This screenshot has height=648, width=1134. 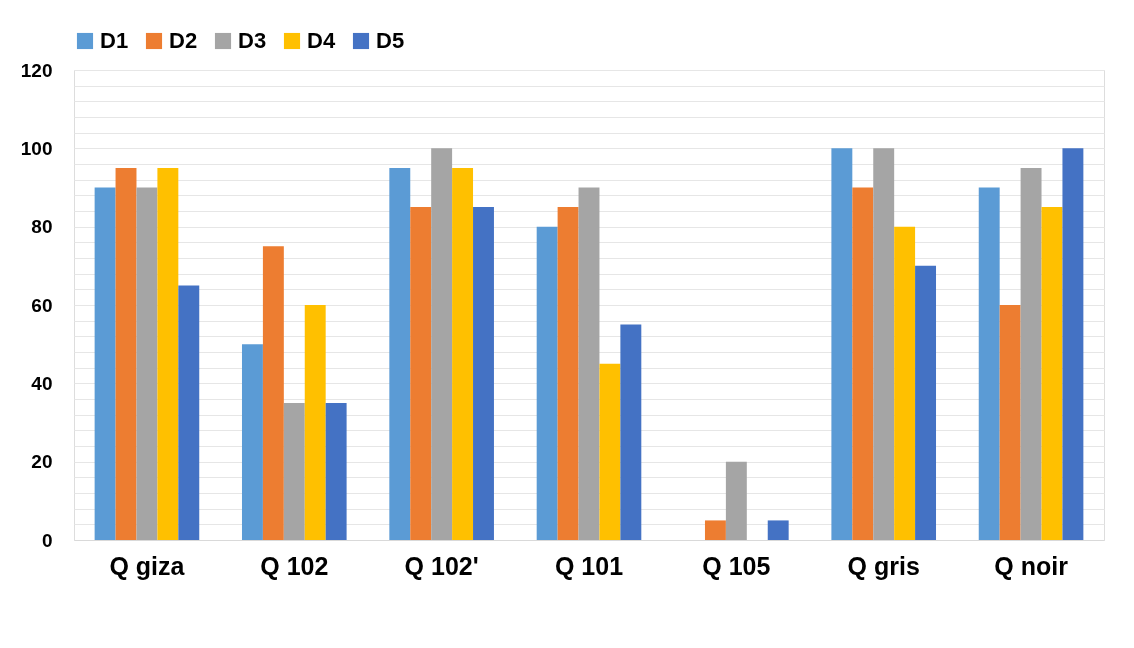 What do you see at coordinates (42, 383) in the screenshot?
I see `y-tick-label: 40` at bounding box center [42, 383].